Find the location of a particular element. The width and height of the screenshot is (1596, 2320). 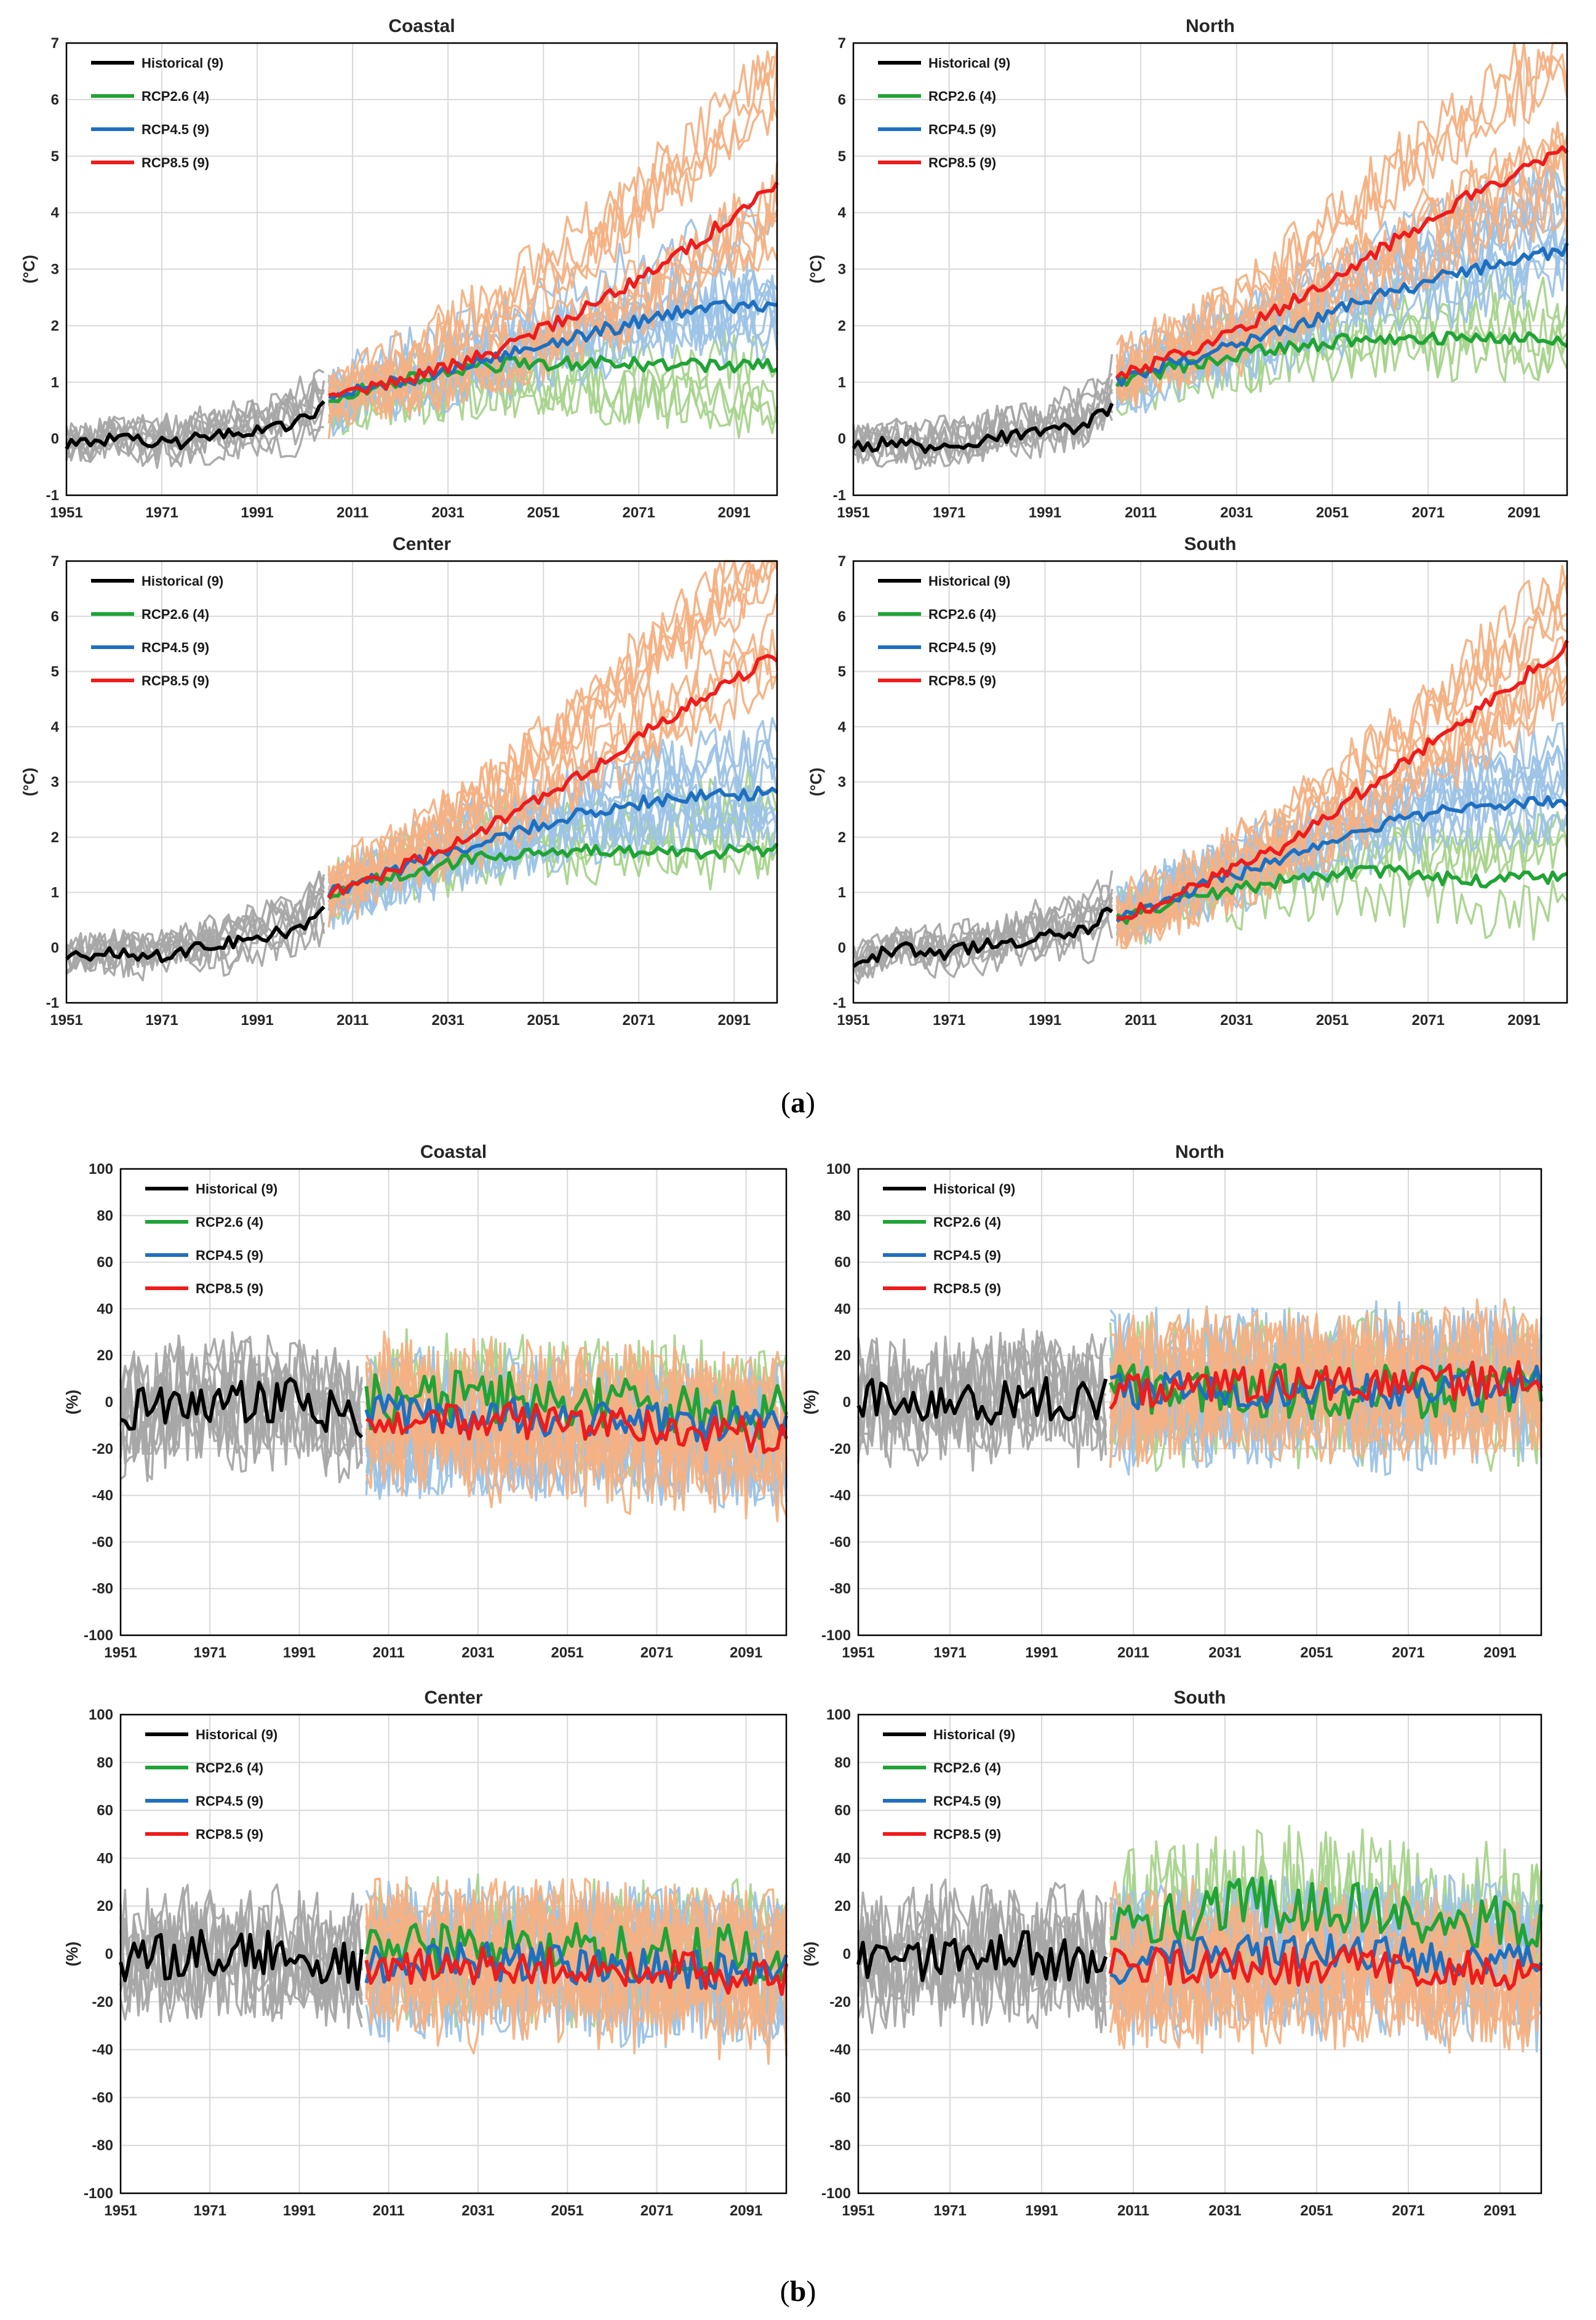

legend-label: Historical (9) is located at coordinates (974, 1189).